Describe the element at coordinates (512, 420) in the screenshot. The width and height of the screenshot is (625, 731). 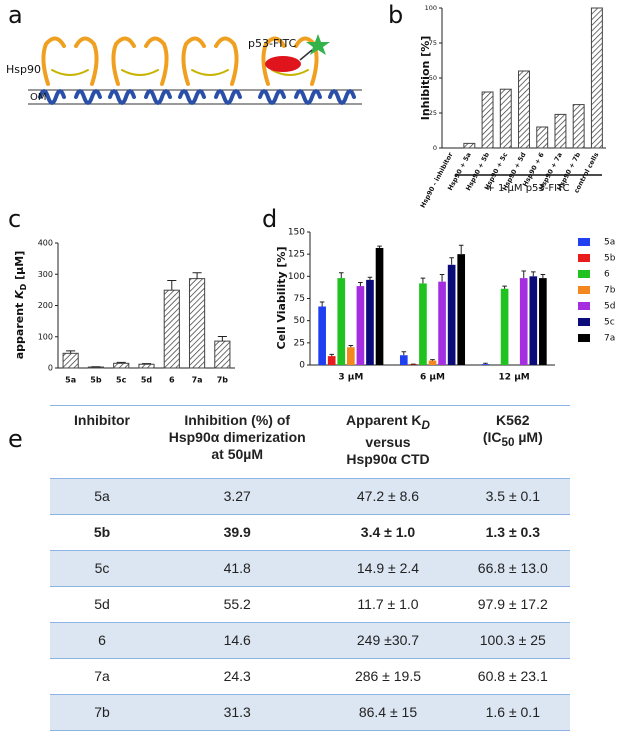
I see `header-text: K562` at that location.